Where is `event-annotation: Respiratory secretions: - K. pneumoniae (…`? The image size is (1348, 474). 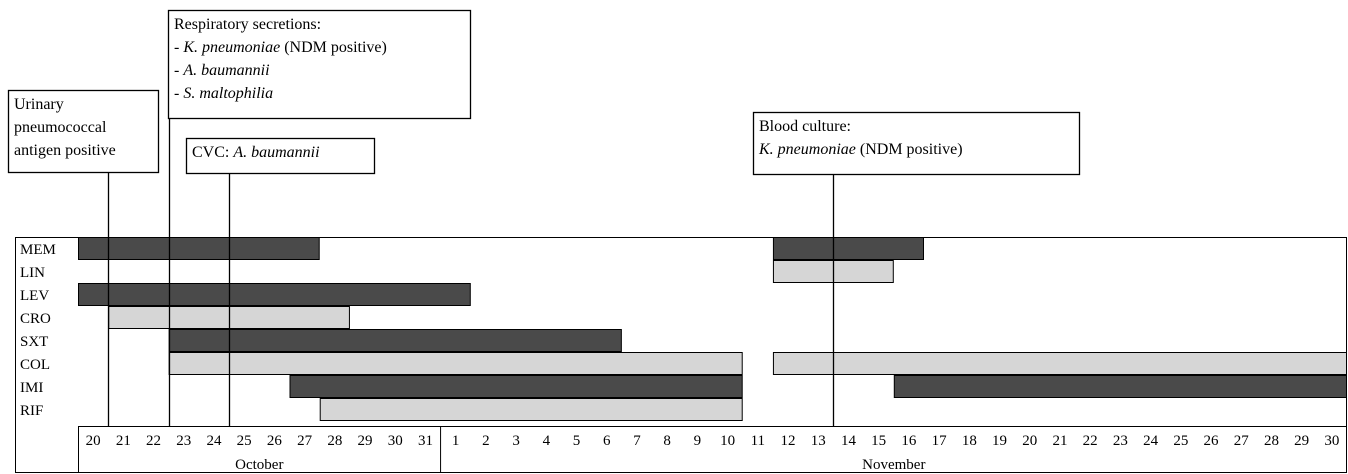 event-annotation: Respiratory secretions: - K. pneumoniae (… is located at coordinates (319, 64).